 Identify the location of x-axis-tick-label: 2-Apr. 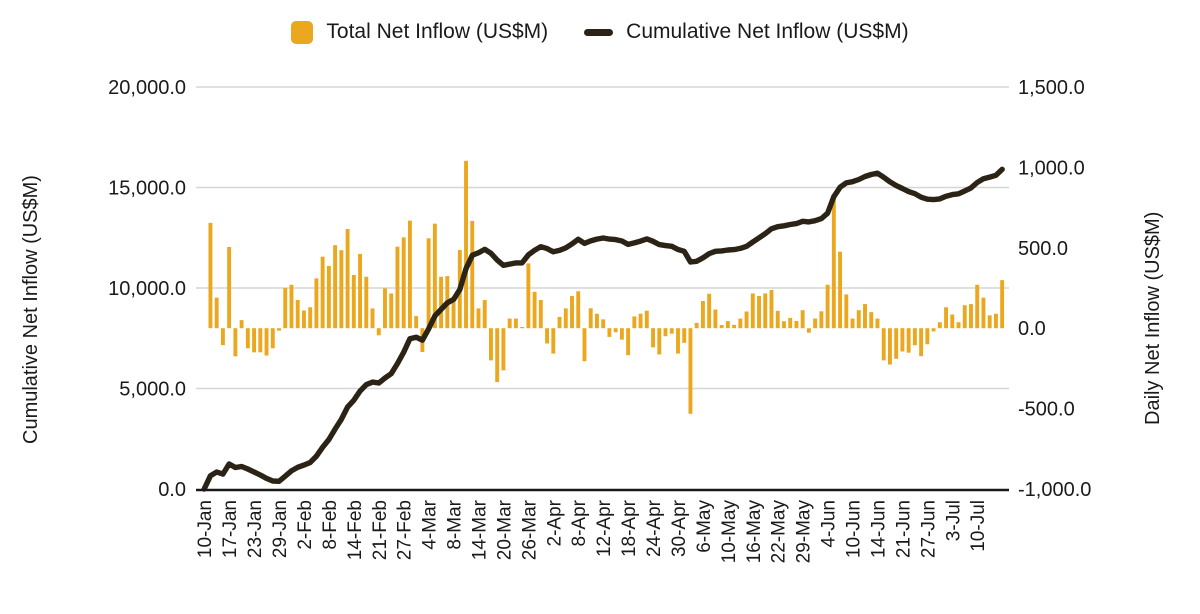
(554, 522).